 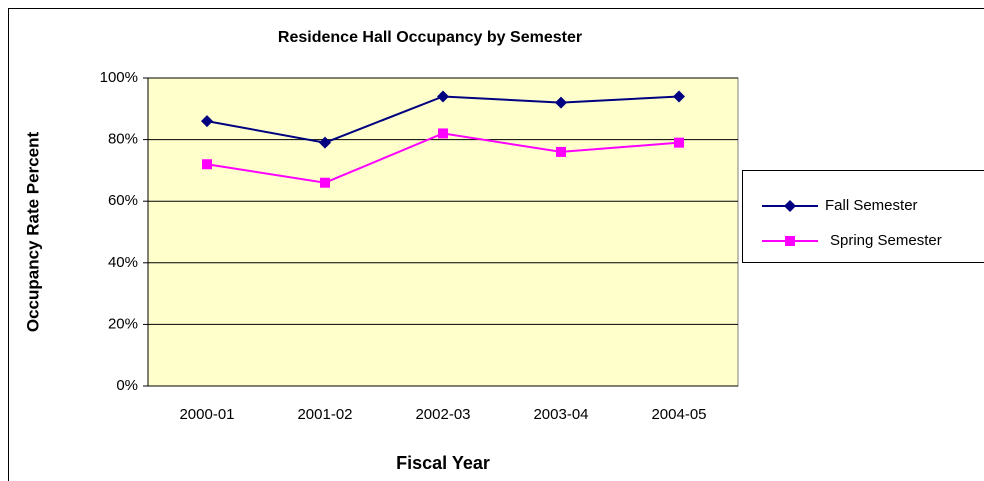 I want to click on chart-title: Residence Hall Occupancy by Semester, so click(x=430, y=37).